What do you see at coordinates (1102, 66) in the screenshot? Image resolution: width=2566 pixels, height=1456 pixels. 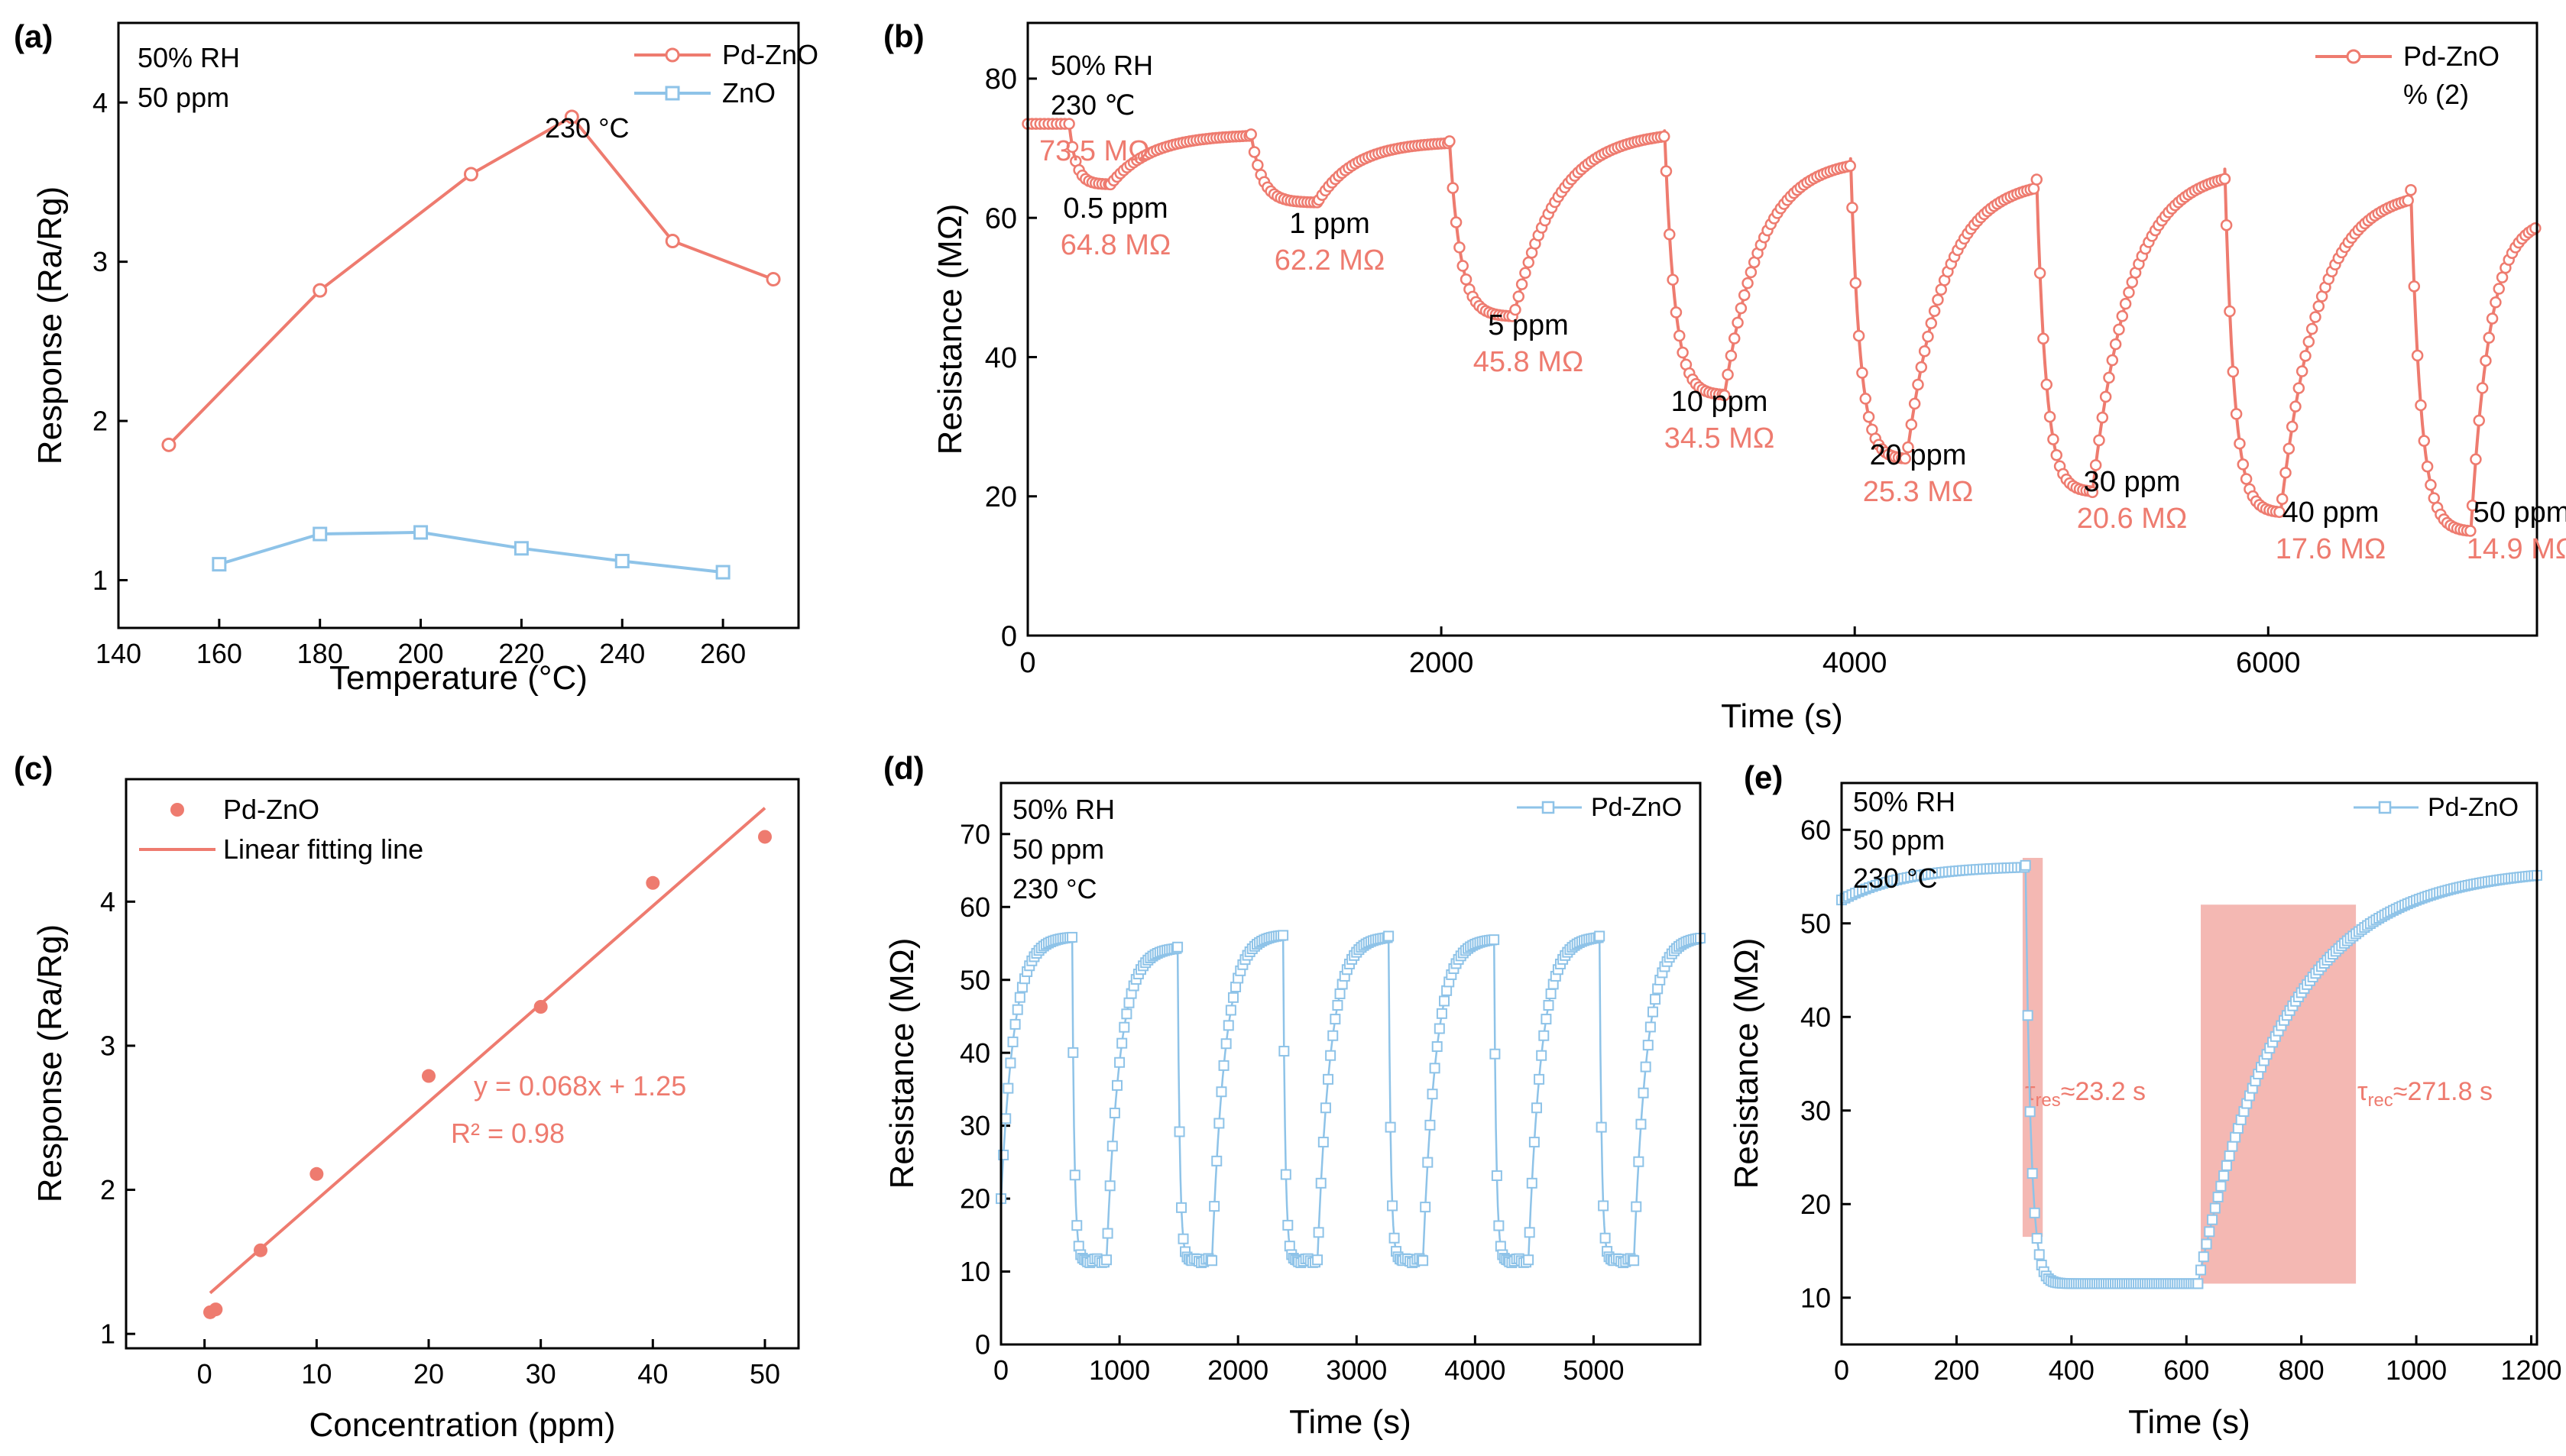 I see `panel-b-note-rh: 50% RH` at bounding box center [1102, 66].